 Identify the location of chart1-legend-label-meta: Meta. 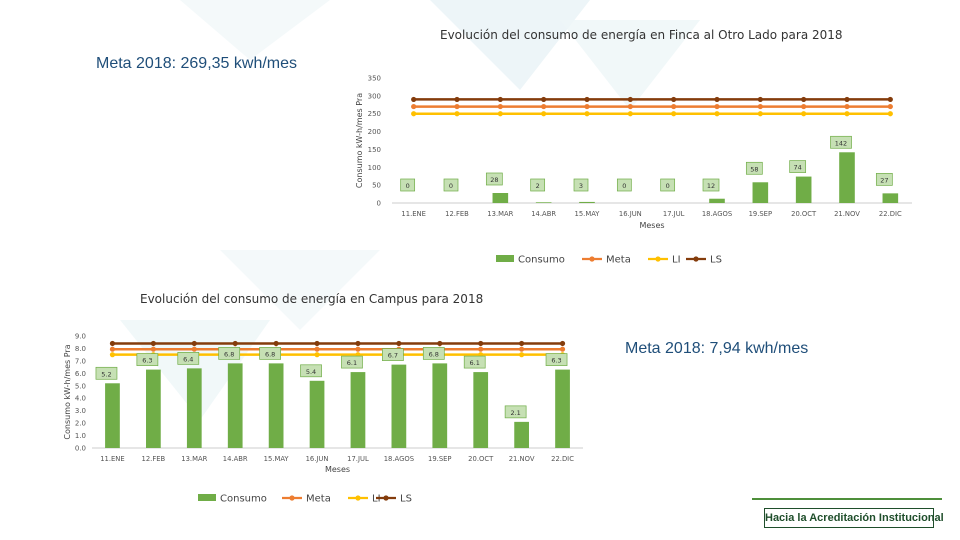
(618, 260).